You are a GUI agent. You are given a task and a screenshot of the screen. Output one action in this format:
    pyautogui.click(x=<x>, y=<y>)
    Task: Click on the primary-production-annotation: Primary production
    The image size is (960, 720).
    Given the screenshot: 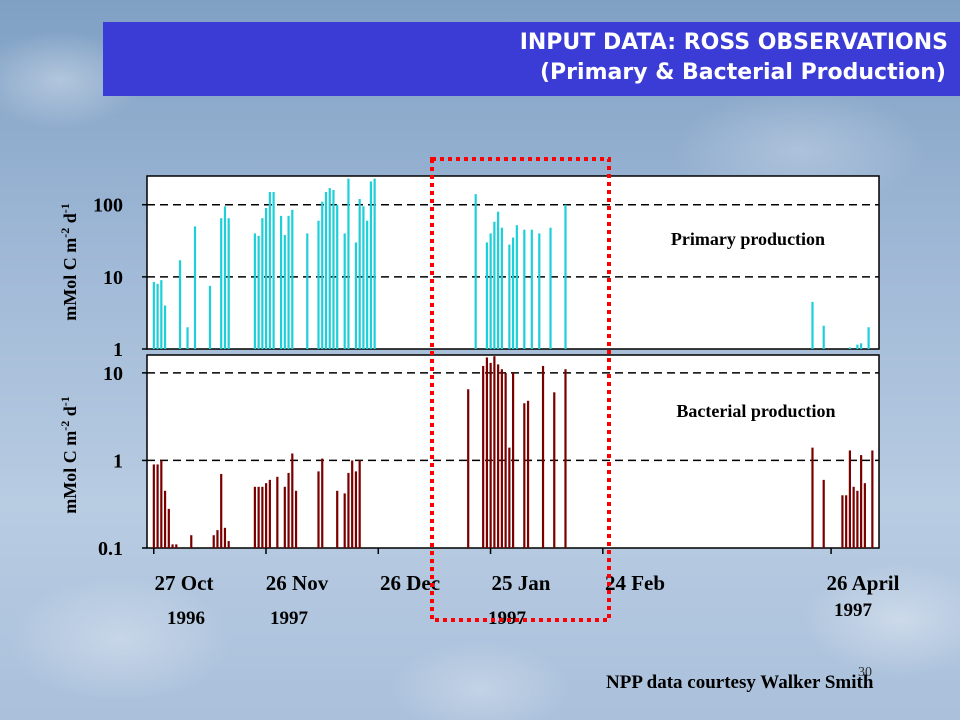 What is the action you would take?
    pyautogui.click(x=748, y=239)
    